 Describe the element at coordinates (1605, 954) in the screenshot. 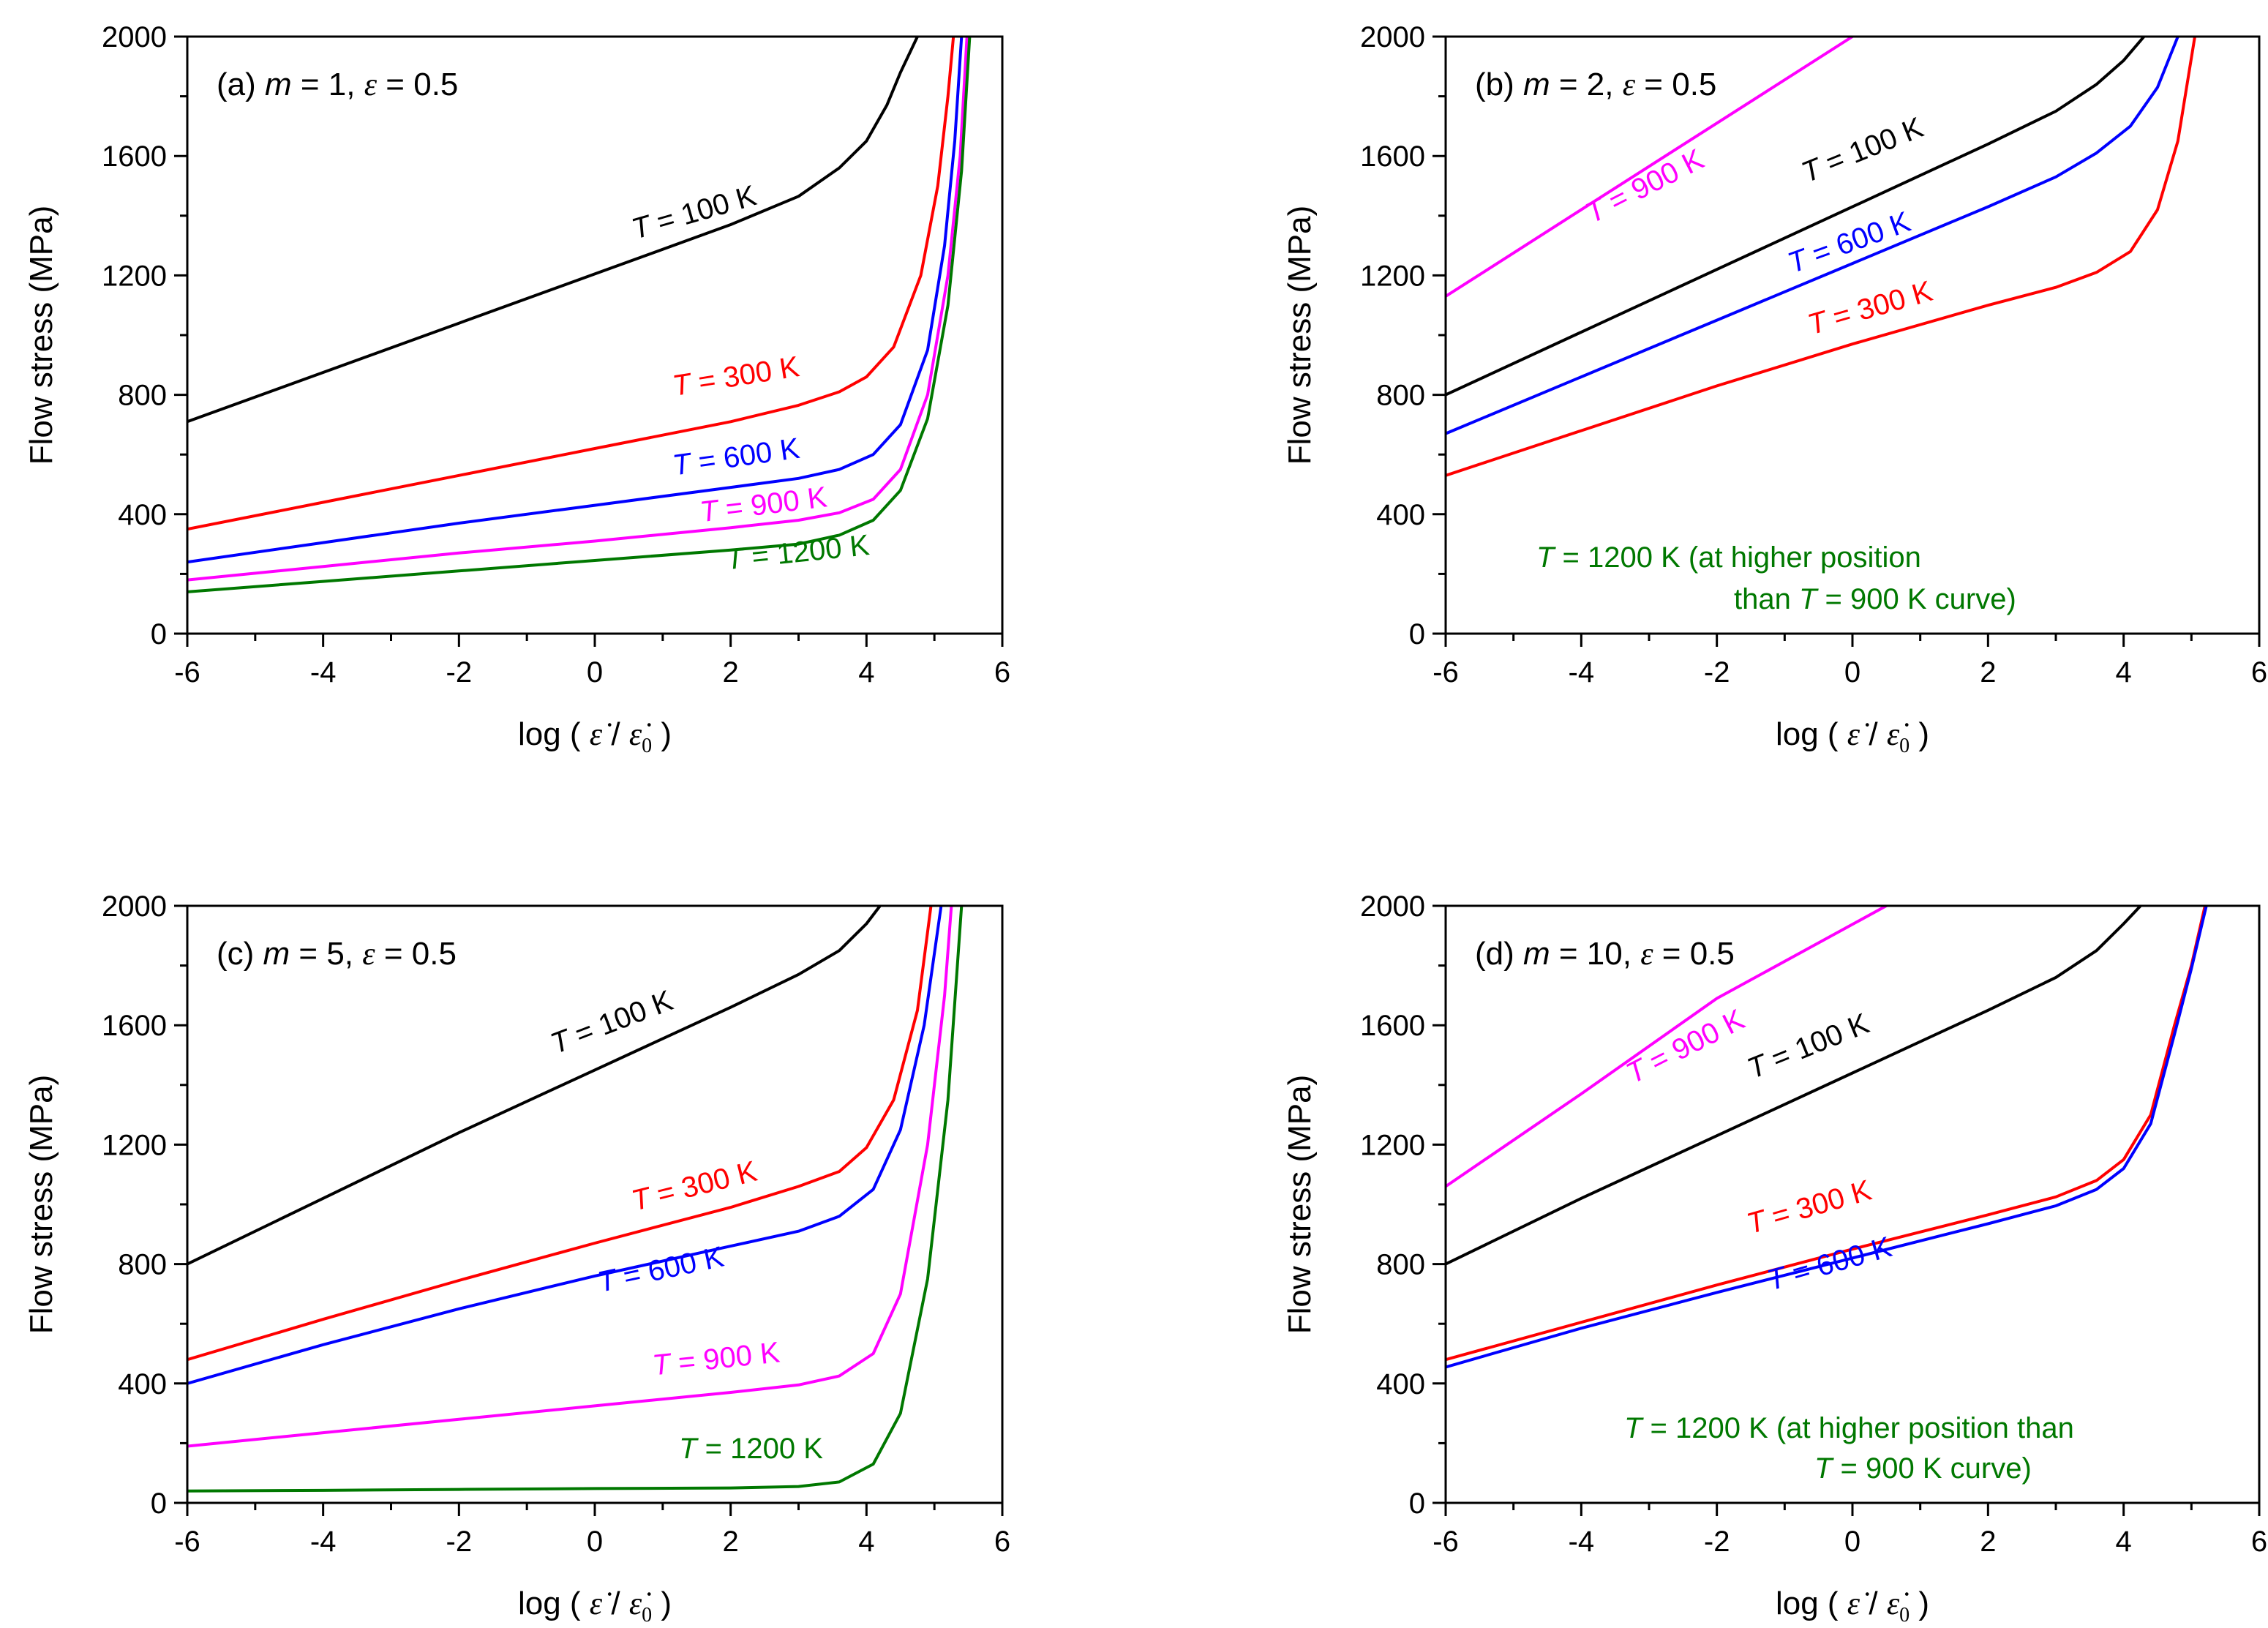

I see `panel-title: (d) m = 10, ε = 0.5` at that location.